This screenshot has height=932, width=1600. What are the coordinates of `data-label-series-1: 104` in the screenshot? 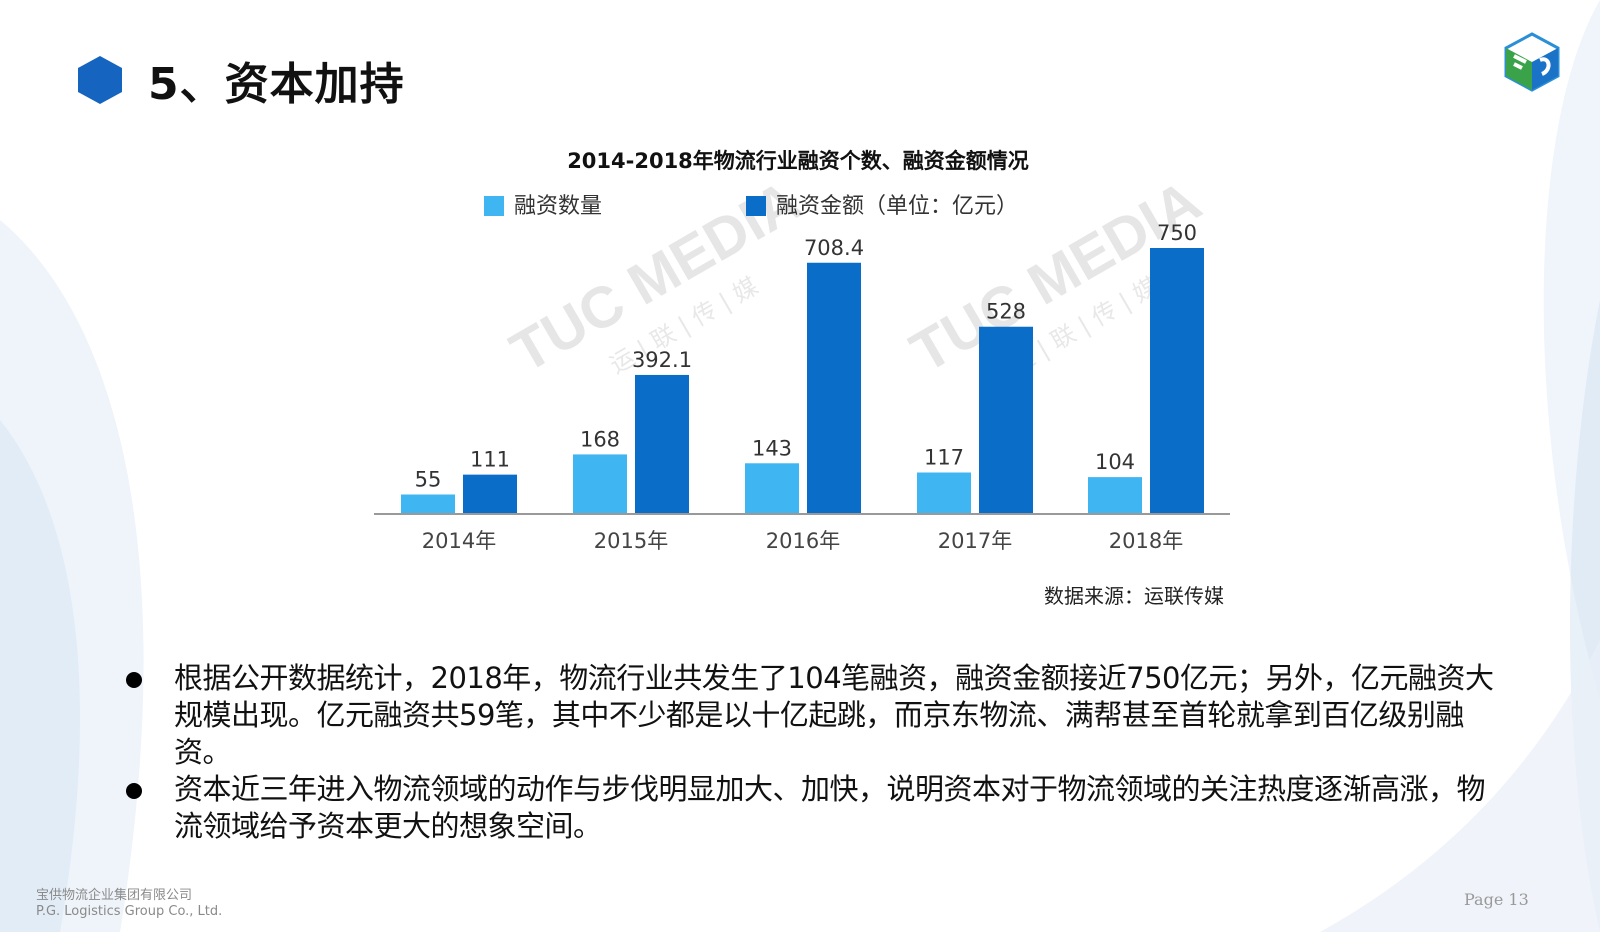 It's located at (1115, 462).